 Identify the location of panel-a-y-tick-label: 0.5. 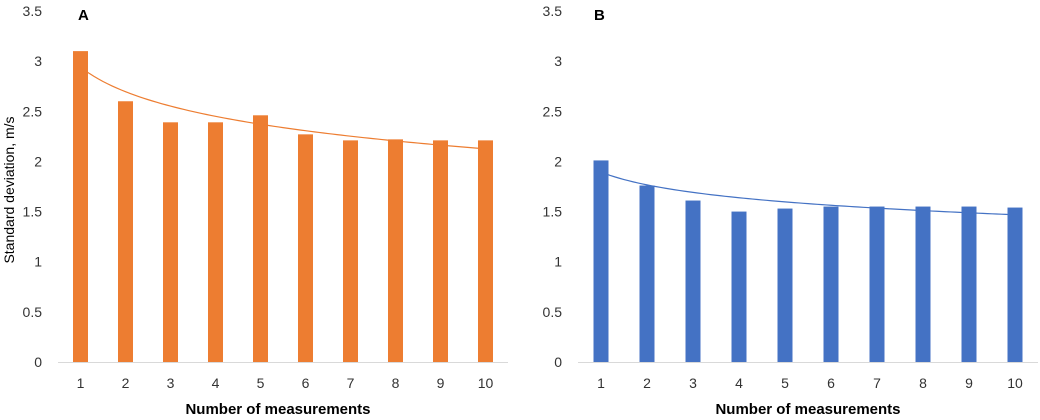
(33, 312).